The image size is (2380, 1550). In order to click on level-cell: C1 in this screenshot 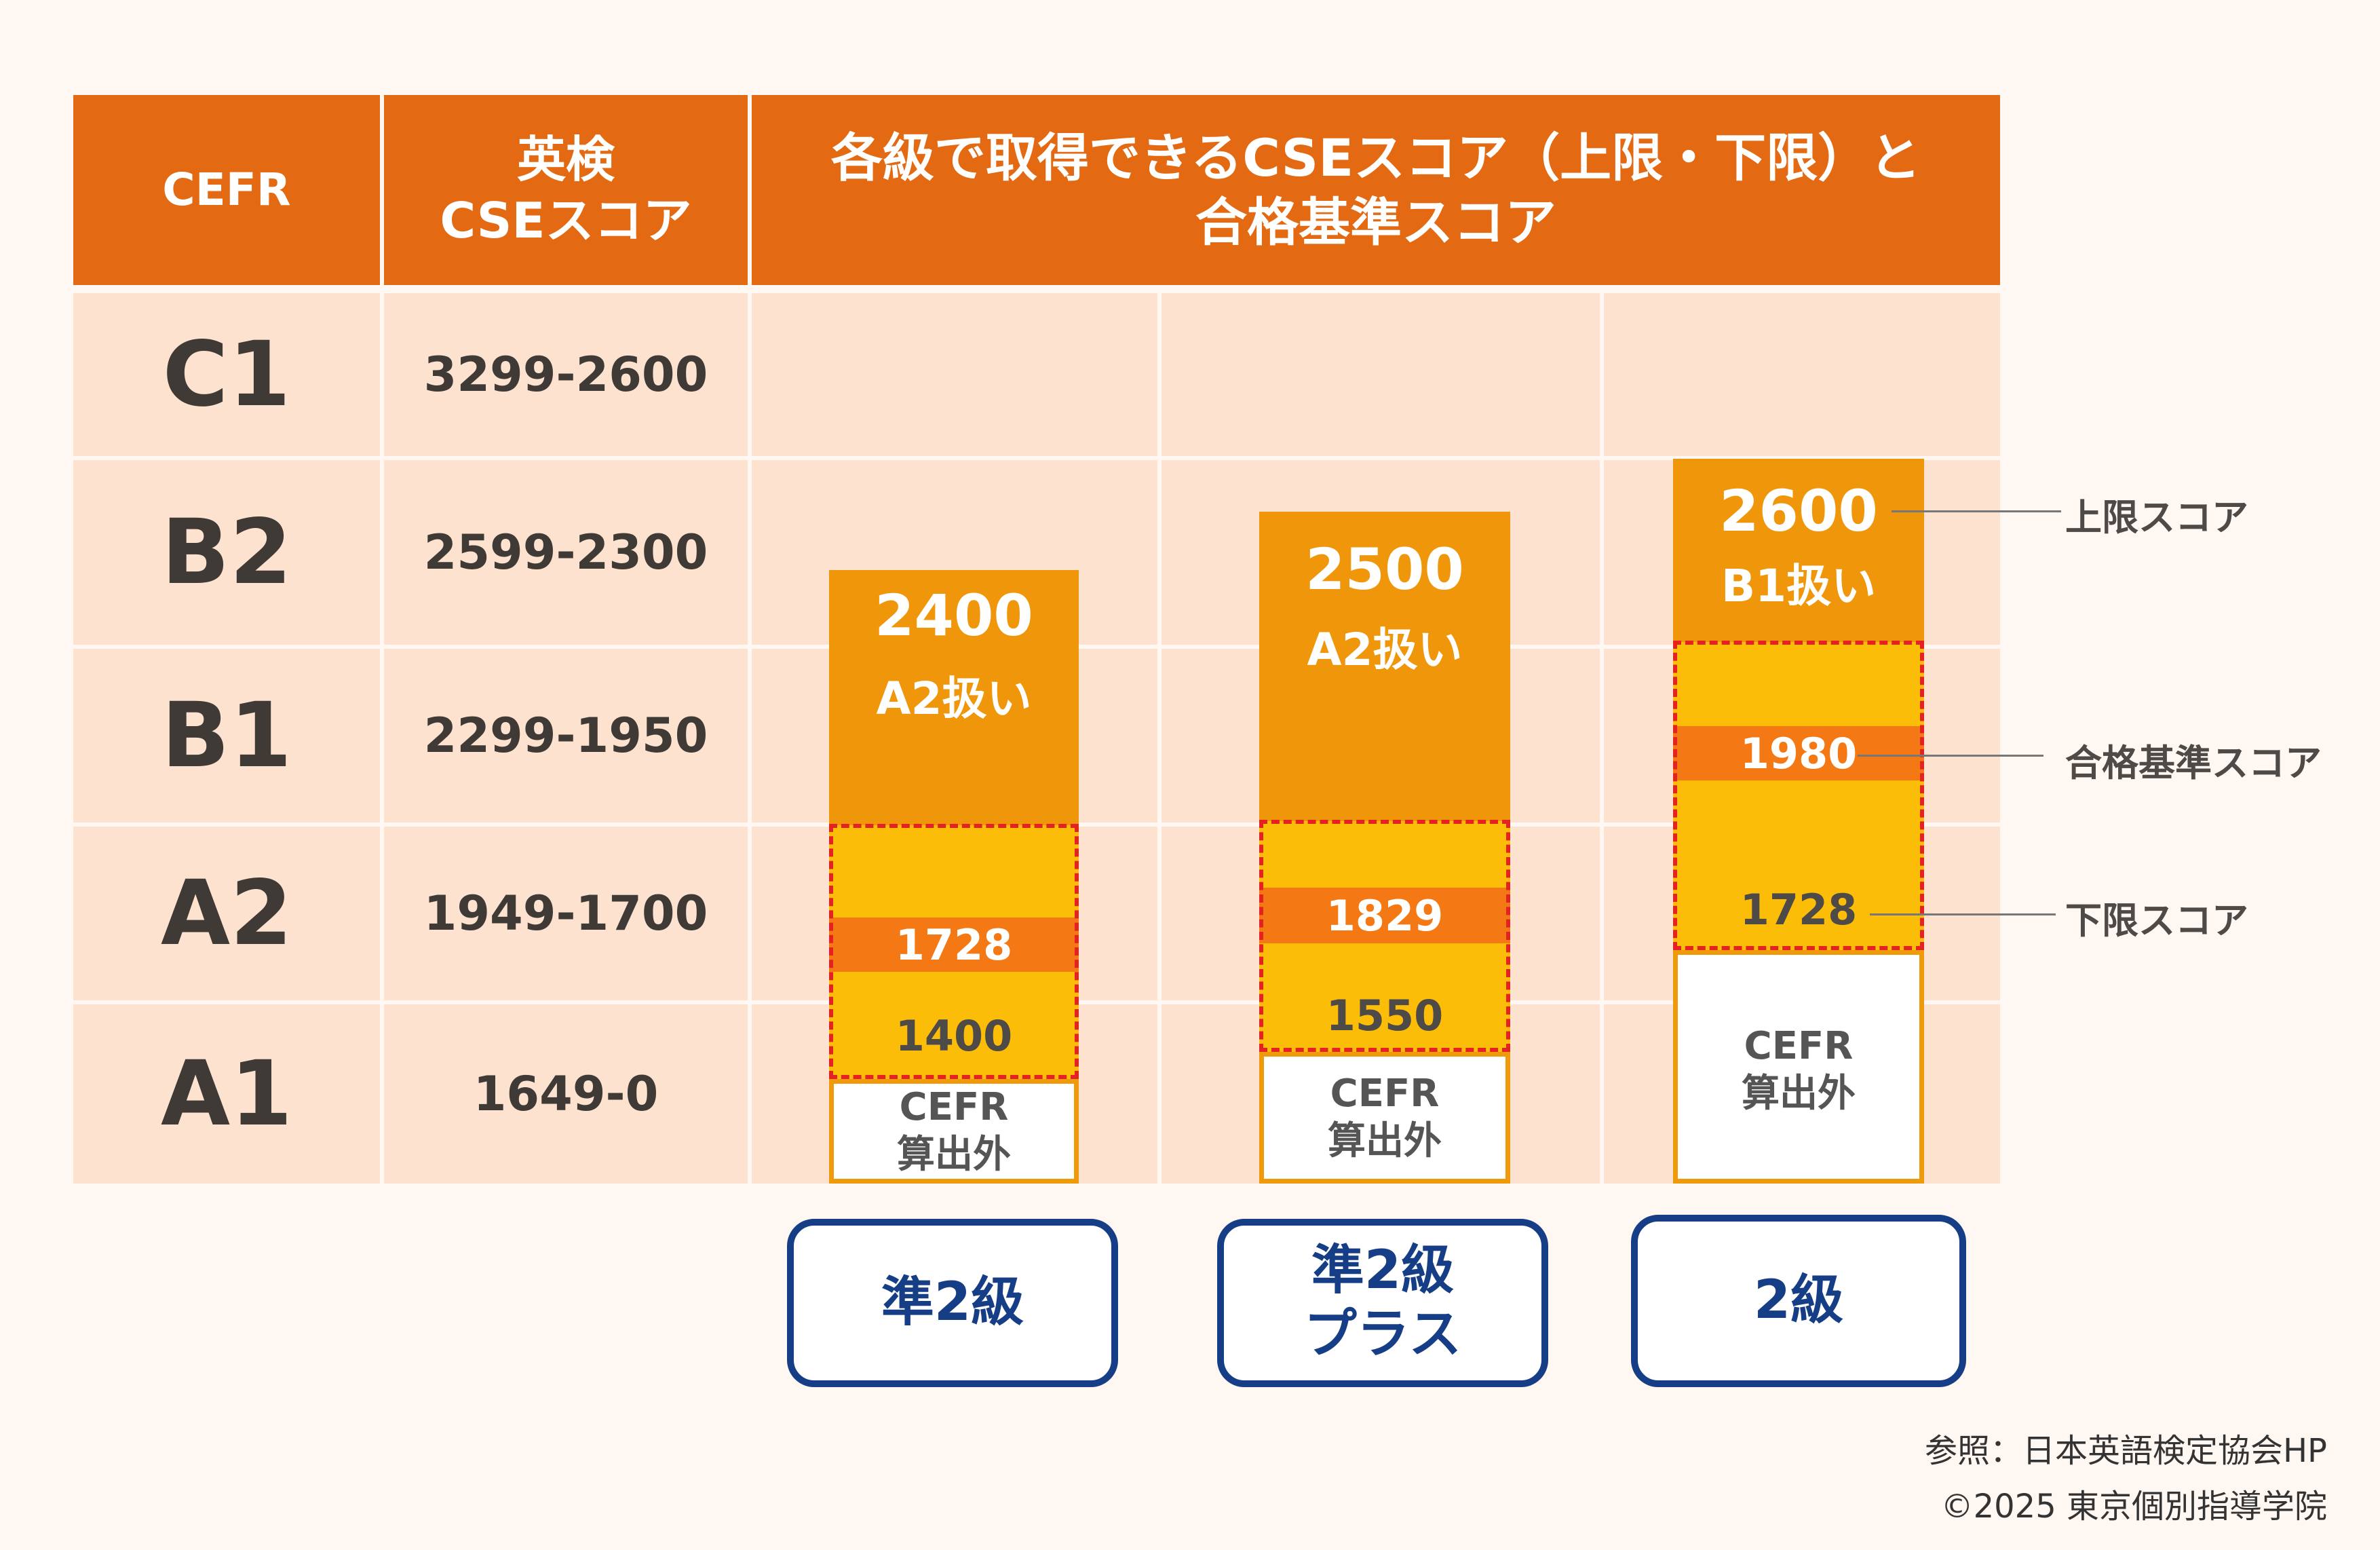, I will do `click(227, 374)`.